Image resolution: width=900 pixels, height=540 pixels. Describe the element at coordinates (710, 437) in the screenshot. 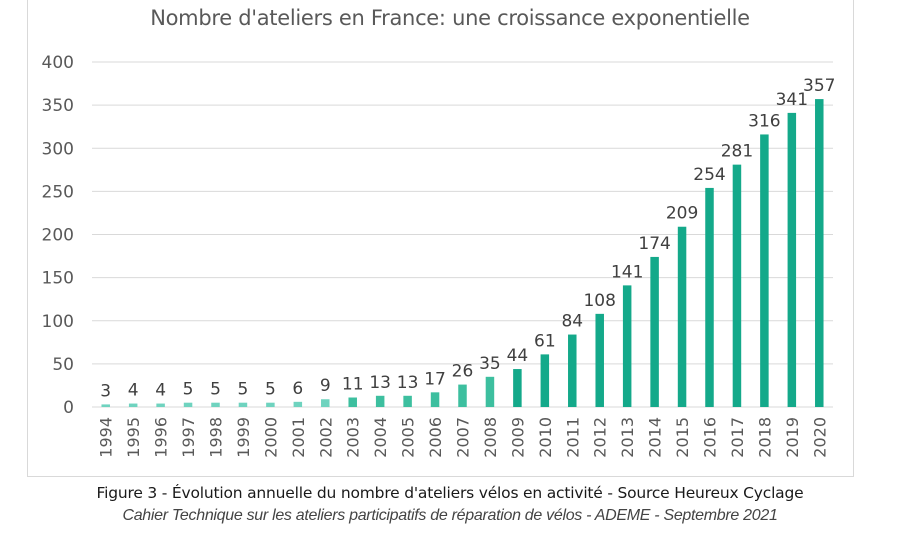

I see `x-tick-label: 2016` at that location.